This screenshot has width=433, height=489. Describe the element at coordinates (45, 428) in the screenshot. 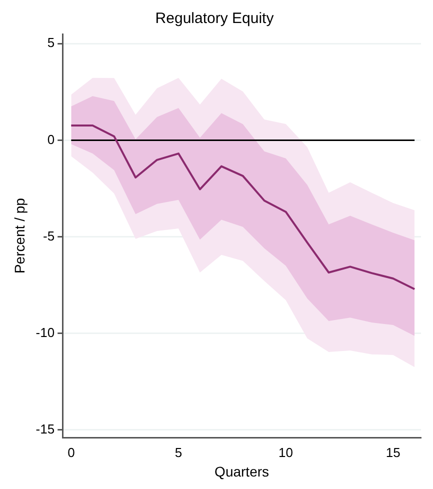

I see `y-tick-label: -15` at that location.